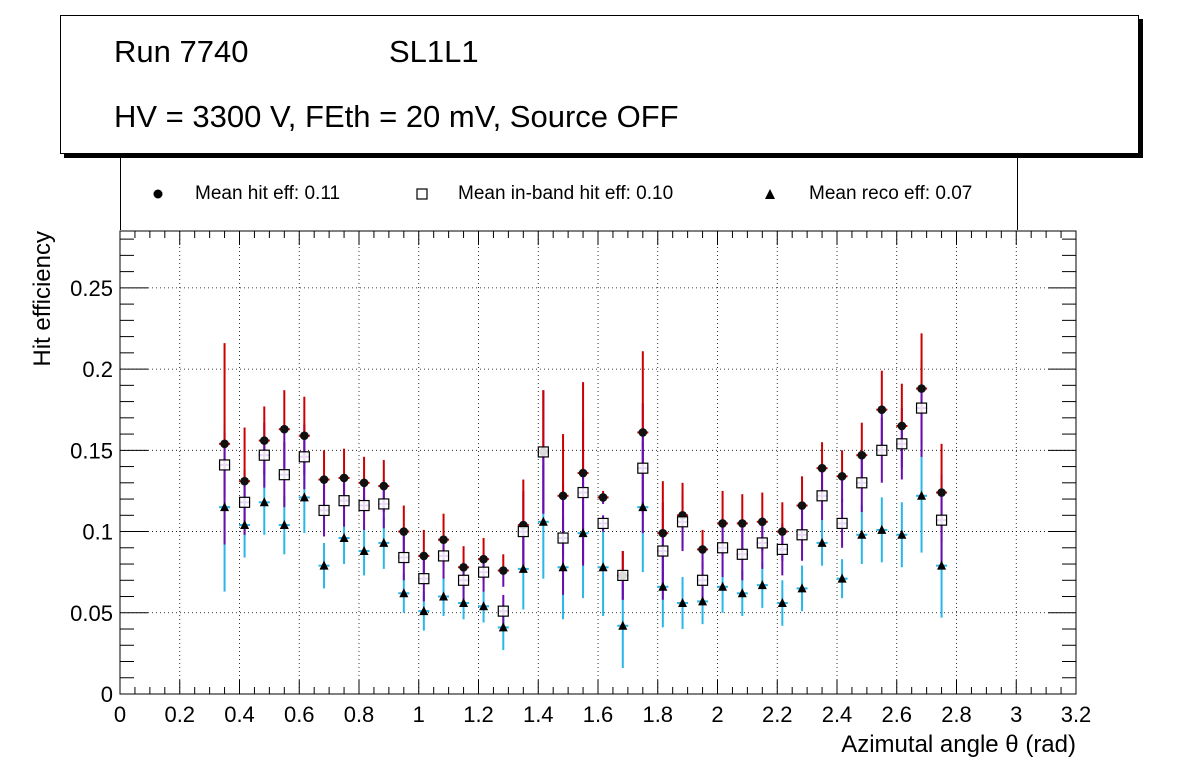 Image resolution: width=1196 pixels, height=772 pixels. What do you see at coordinates (107, 694) in the screenshot?
I see `y-tick-label: 0` at bounding box center [107, 694].